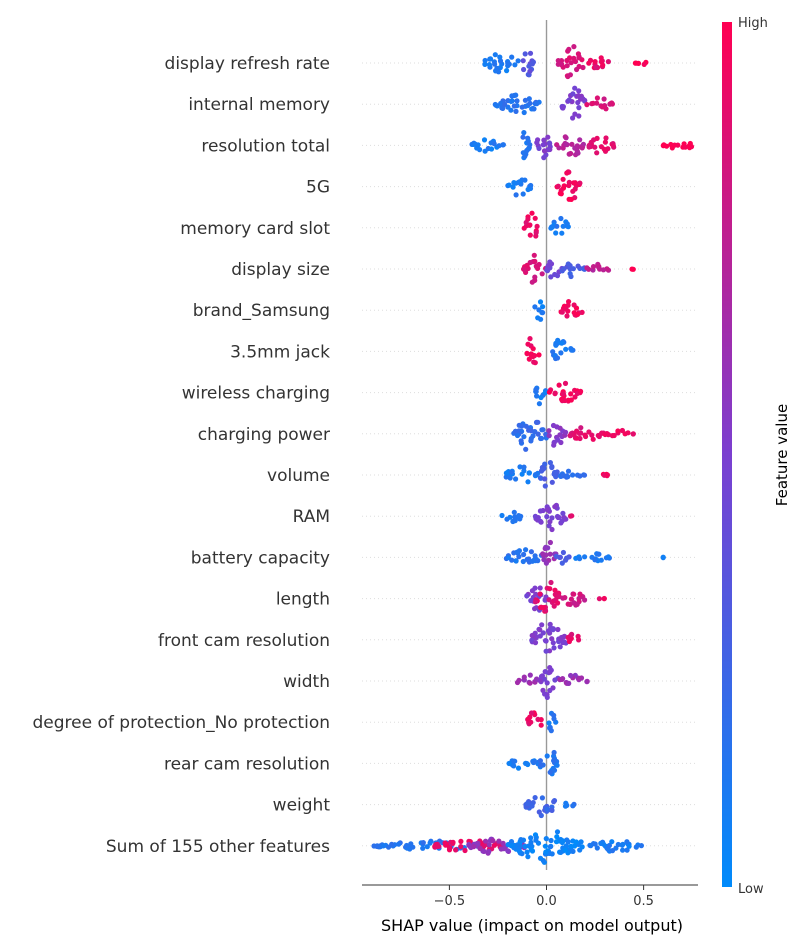 This screenshot has height=950, width=800. What do you see at coordinates (751, 889) in the screenshot?
I see `colorbar-low-label: Low` at bounding box center [751, 889].